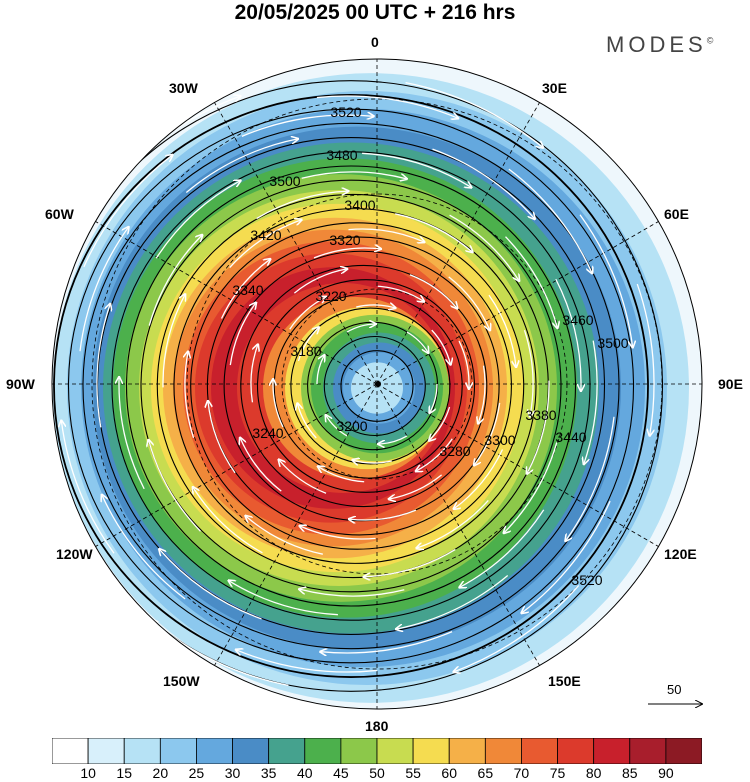  Describe the element at coordinates (680, 554) in the screenshot. I see `longitude-label: 120E` at that location.